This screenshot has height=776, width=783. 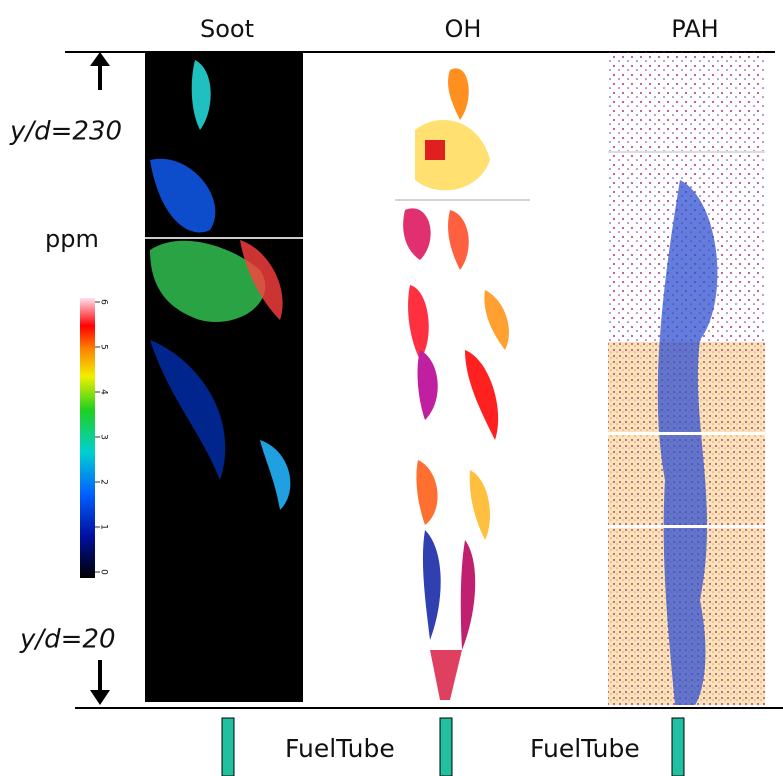 What do you see at coordinates (463, 29) in the screenshot?
I see `column-title: OH` at bounding box center [463, 29].